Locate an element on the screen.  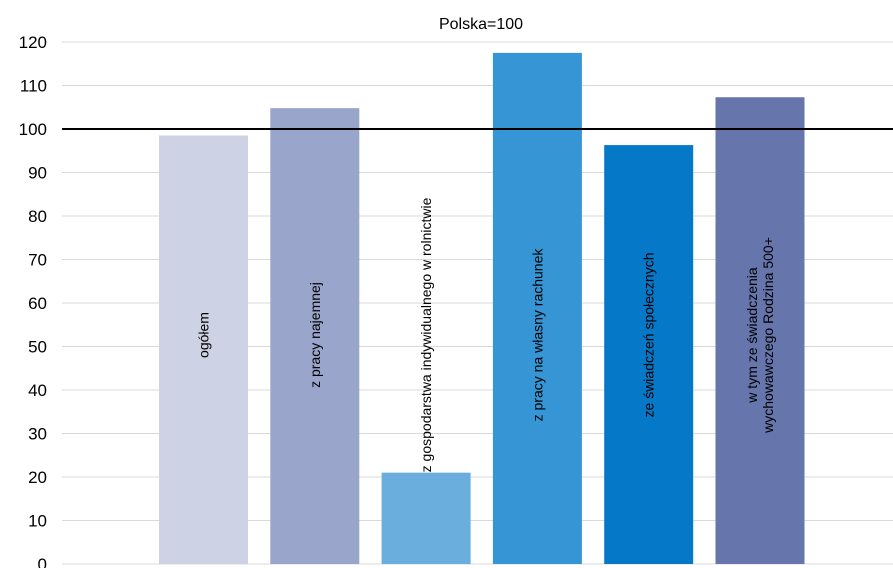
bar-category-label-line: w tym ze świadczenia is located at coordinates (752, 335).